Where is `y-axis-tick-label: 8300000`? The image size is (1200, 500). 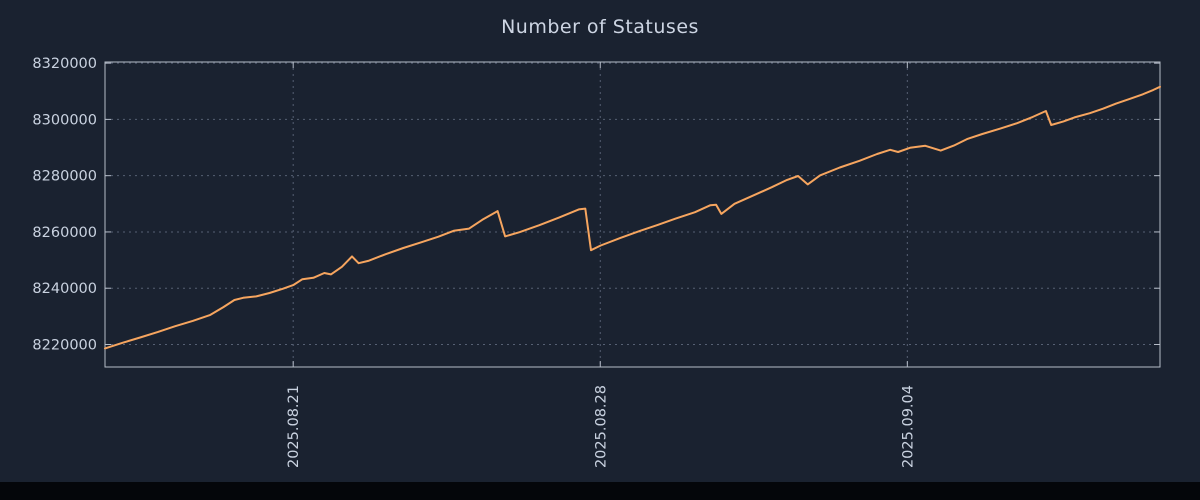 y-axis-tick-label: 8300000 is located at coordinates (64, 120).